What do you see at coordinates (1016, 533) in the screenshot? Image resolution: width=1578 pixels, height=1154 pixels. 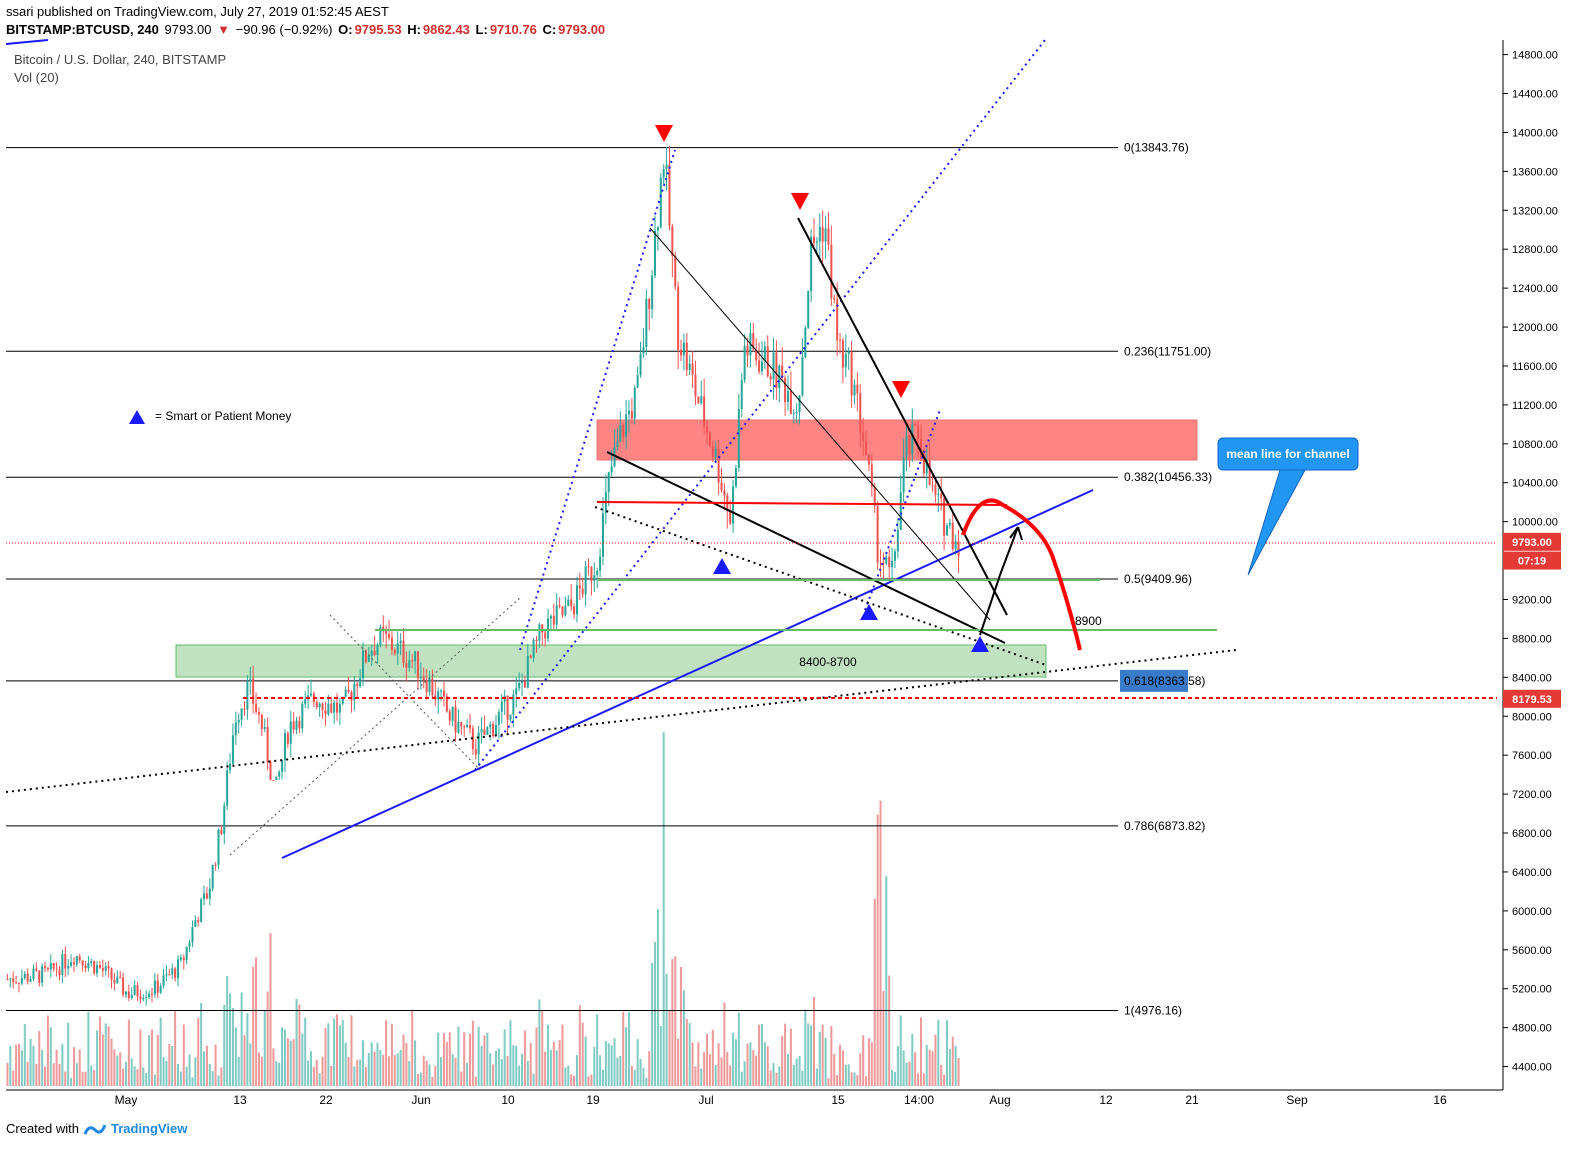 I see `projection-arrow-head` at bounding box center [1016, 533].